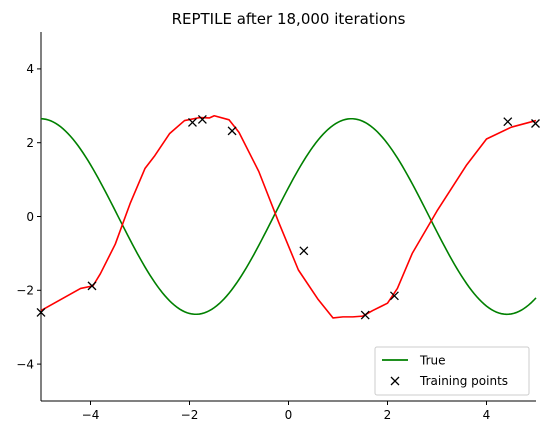 The image size is (549, 435). What do you see at coordinates (25, 291) in the screenshot?
I see `y-tick-label: −2` at bounding box center [25, 291].